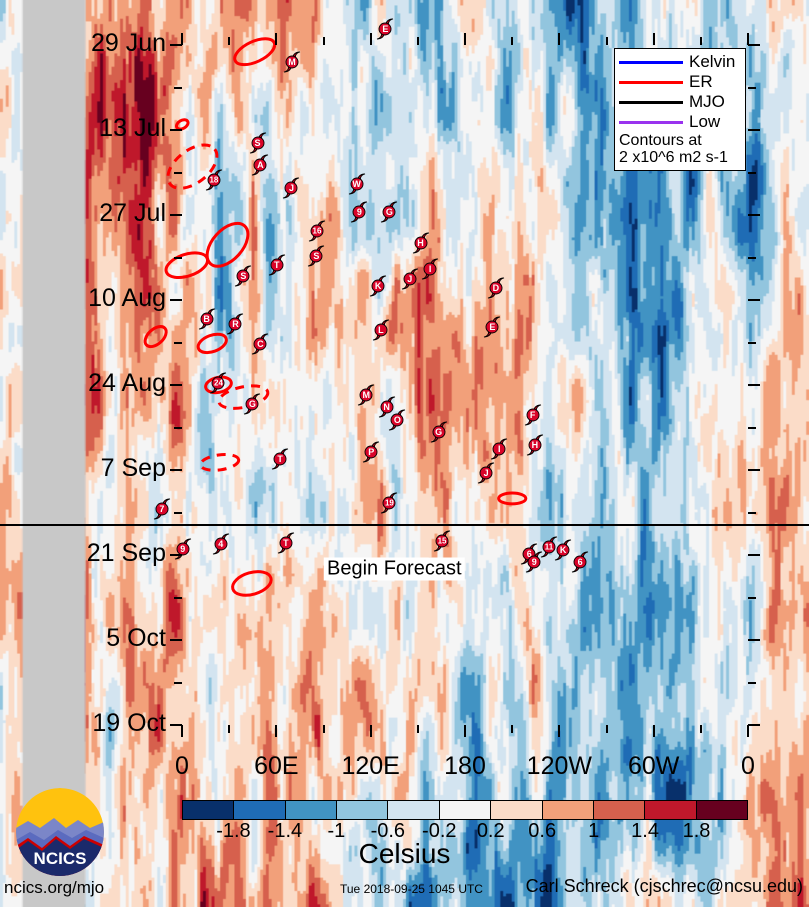  Describe the element at coordinates (218, 383) in the screenshot. I see `cyclone-marker: 24` at that location.